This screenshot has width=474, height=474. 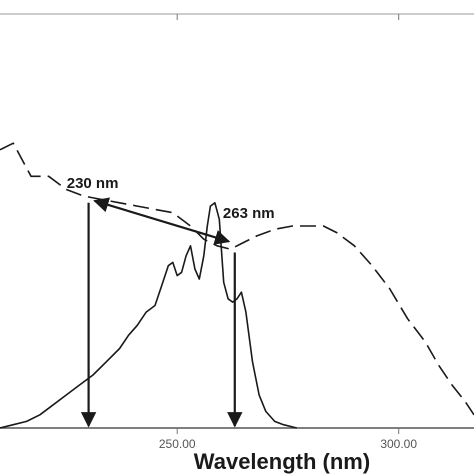 What do you see at coordinates (398, 444) in the screenshot?
I see `x-tick-label: 300.00` at bounding box center [398, 444].